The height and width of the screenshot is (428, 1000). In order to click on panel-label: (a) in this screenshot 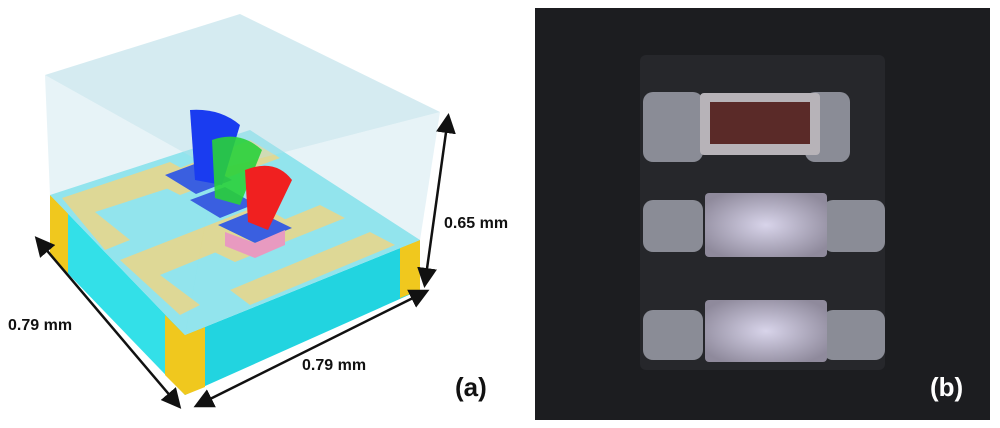, I will do `click(471, 387)`.